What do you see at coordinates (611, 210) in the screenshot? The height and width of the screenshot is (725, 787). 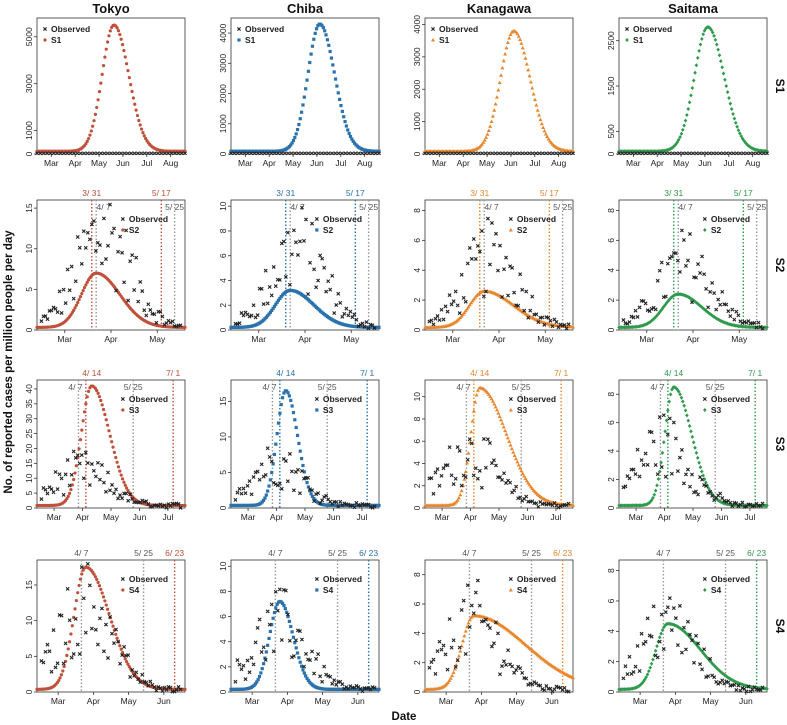 I see `y-tick-label: 8` at bounding box center [611, 210].